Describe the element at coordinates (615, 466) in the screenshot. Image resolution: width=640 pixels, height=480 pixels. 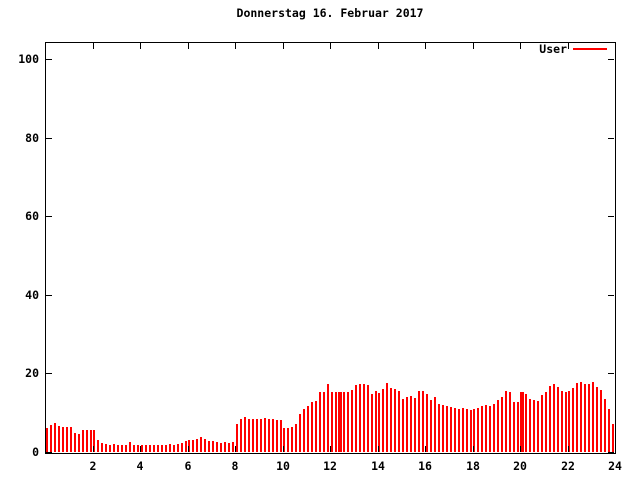
I see `x-tick-label: 24` at that location.